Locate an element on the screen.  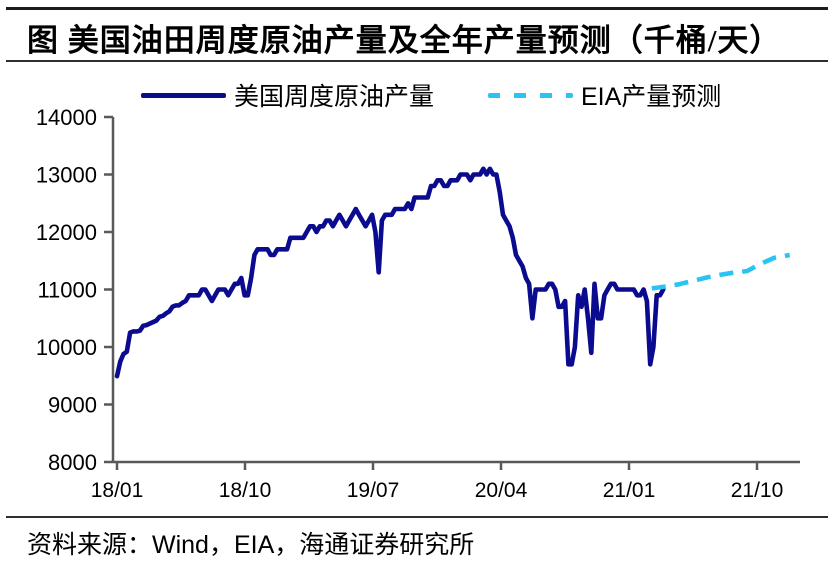
forecast-line is located at coordinates (721, 271).